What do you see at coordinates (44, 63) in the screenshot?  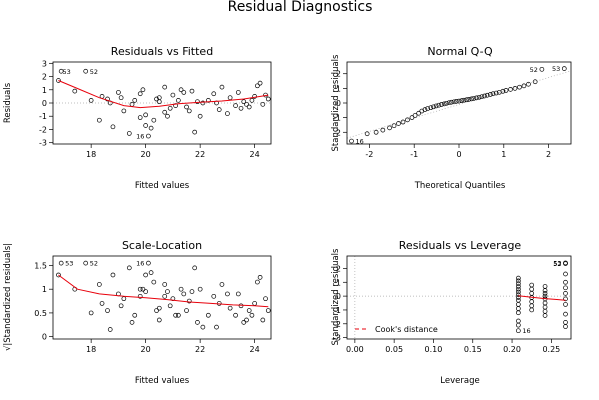 I see `y-tick-label: 3` at bounding box center [44, 63].